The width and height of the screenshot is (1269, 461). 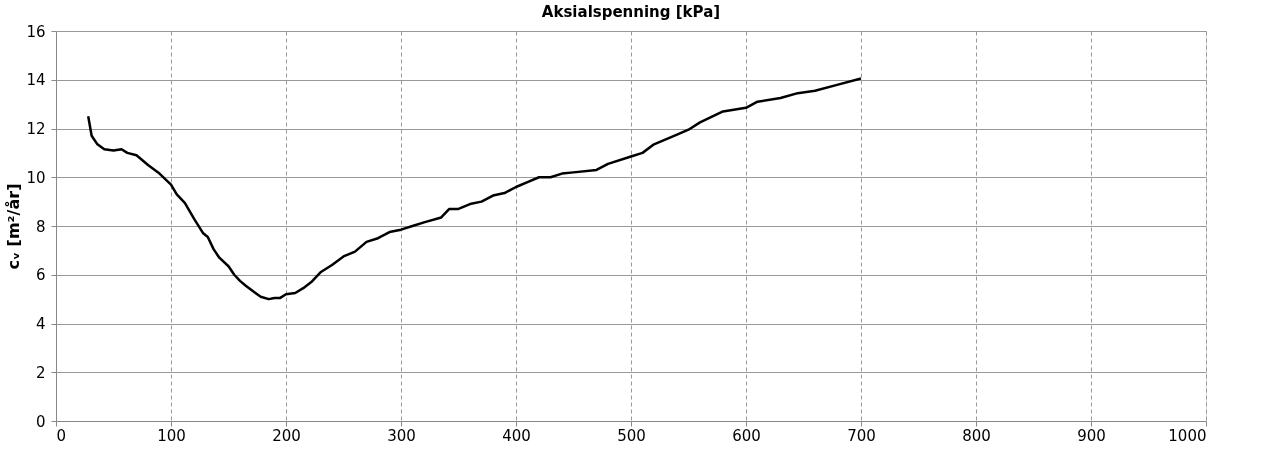 I want to click on y-axis-title: cᵥ [m²/år], so click(x=14, y=226).